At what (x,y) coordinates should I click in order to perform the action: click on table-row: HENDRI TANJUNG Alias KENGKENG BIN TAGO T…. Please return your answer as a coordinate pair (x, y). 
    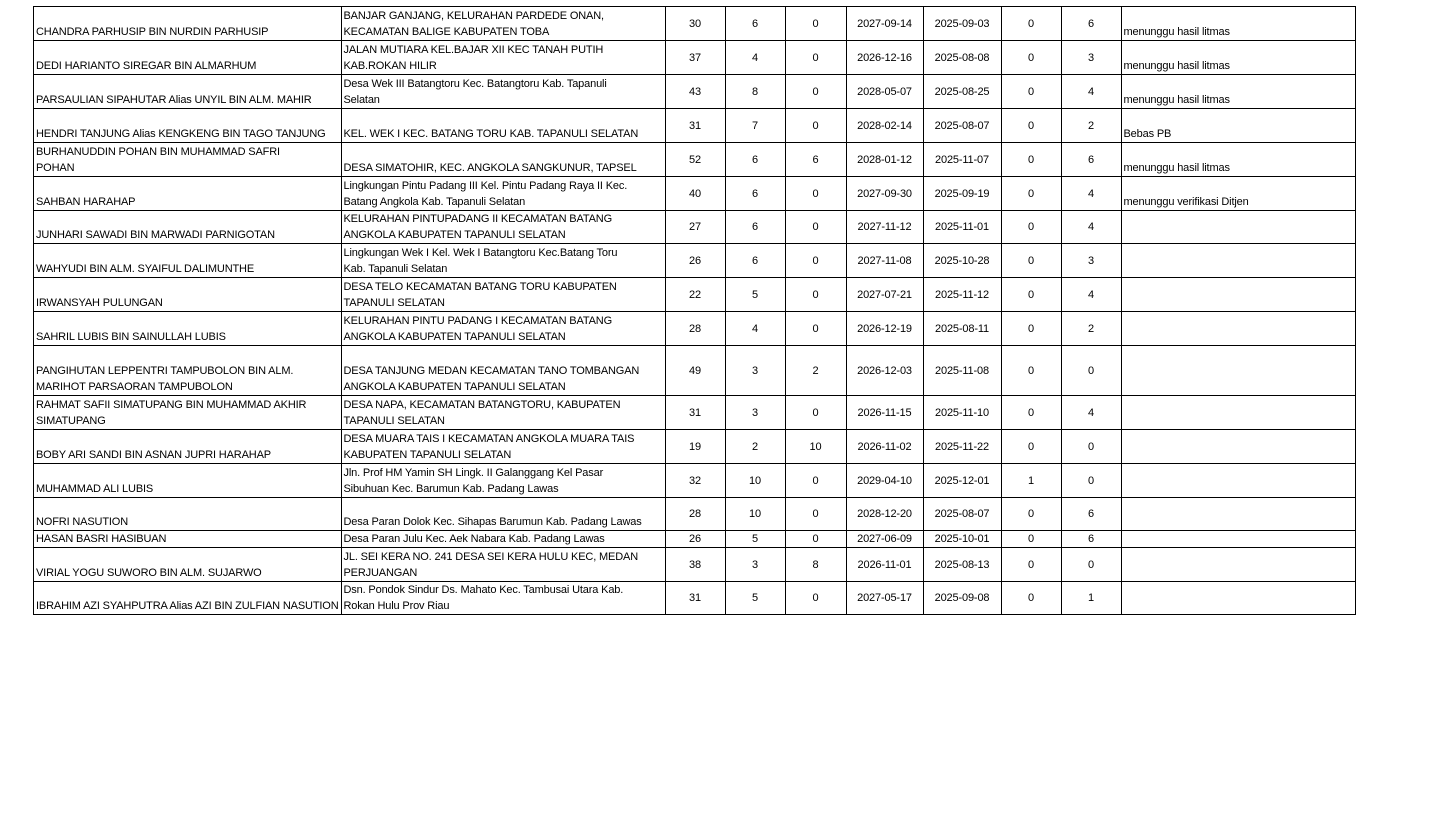
    Looking at the image, I should click on (694, 125).